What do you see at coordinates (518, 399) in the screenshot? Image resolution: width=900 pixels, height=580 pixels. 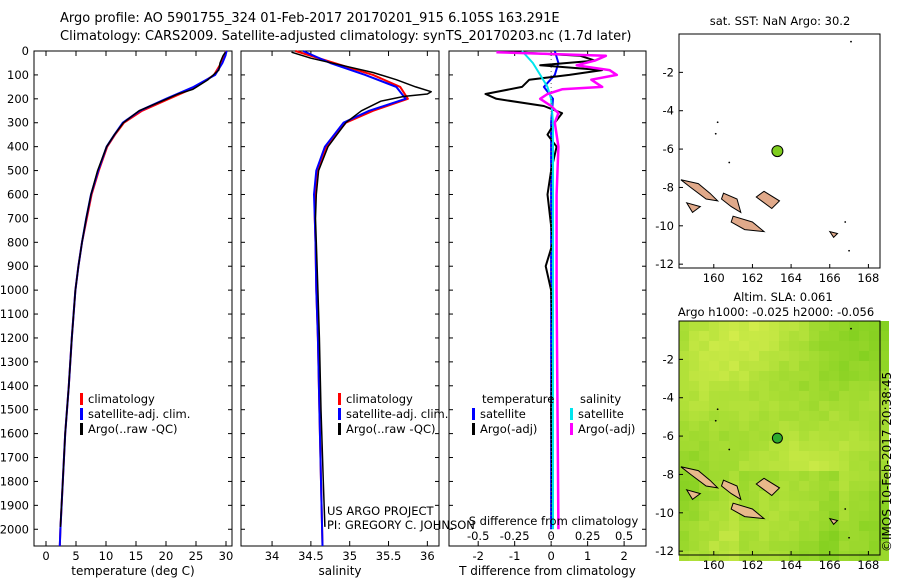 I see `diff-legend-label: temperature` at bounding box center [518, 399].